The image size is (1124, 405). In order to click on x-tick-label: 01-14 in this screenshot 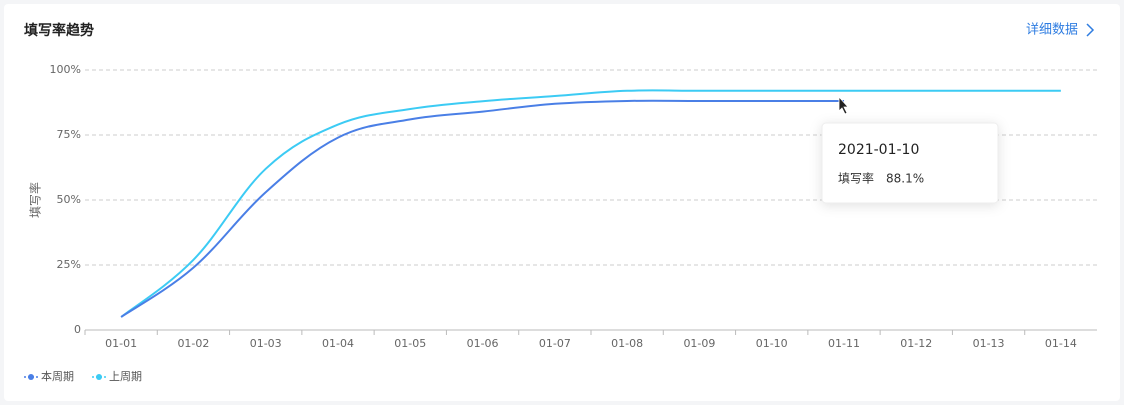, I will do `click(1061, 343)`.